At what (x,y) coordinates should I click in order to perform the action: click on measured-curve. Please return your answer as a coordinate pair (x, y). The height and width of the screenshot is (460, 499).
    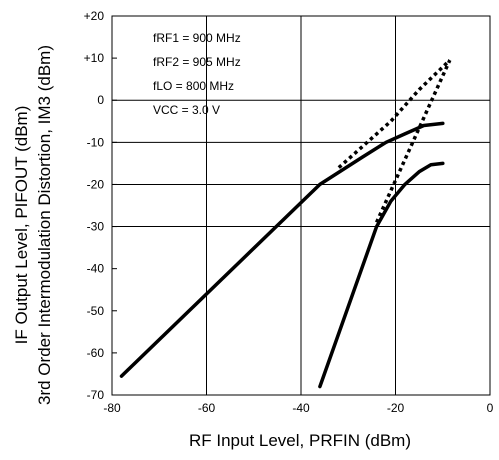
    Looking at the image, I should click on (381, 275).